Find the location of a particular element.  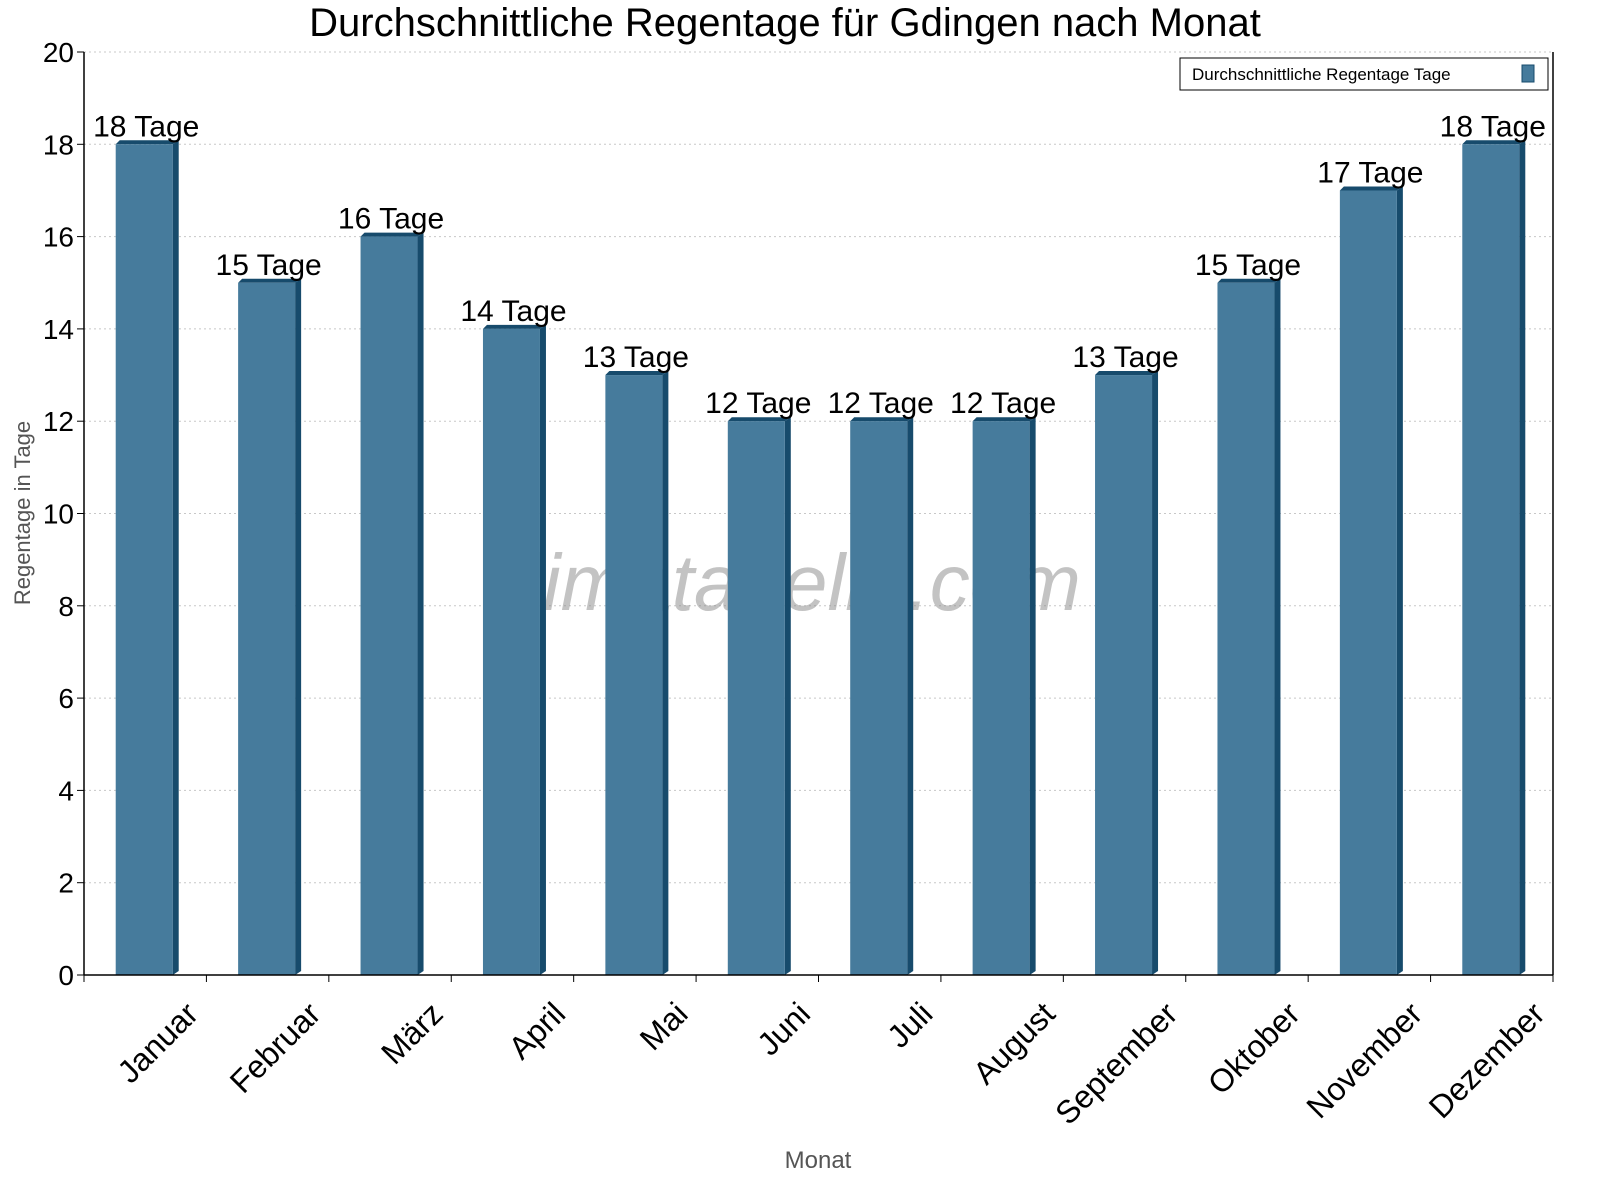

x-tick-label: August is located at coordinates (1014, 1043).